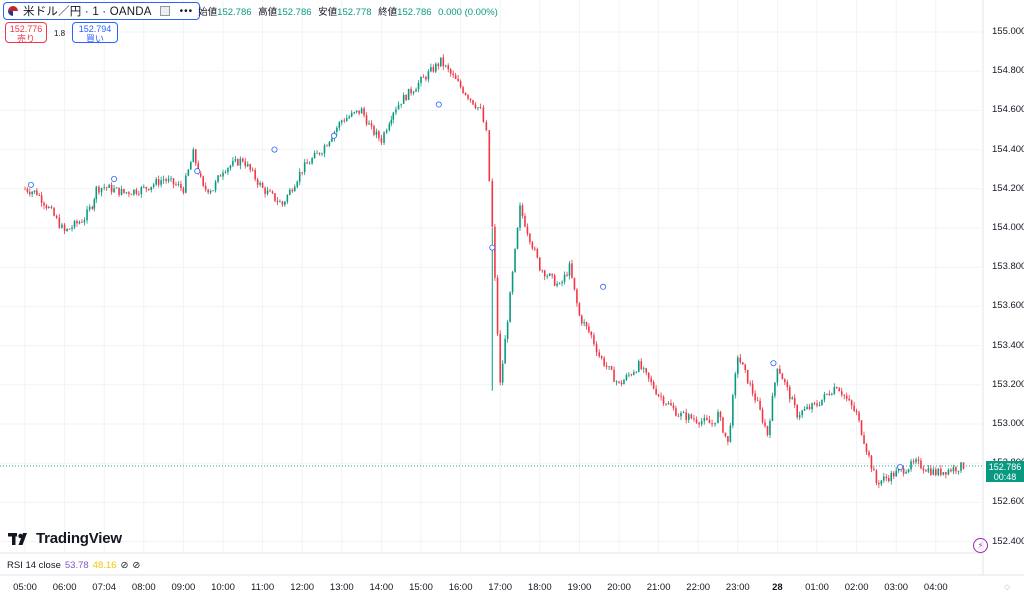  What do you see at coordinates (124, 565) in the screenshot?
I see `hide-icon: ⊘` at bounding box center [124, 565].